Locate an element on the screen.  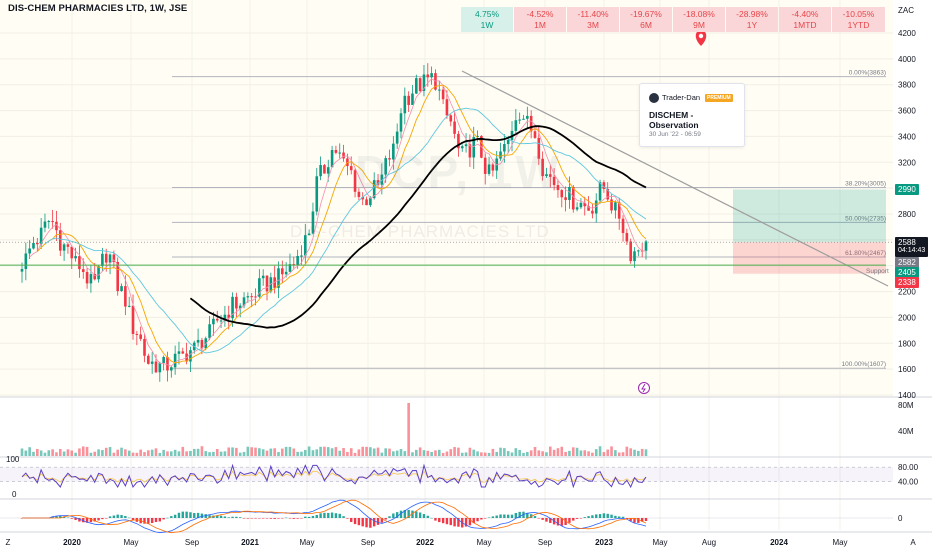
last-price-tag: 2588 04:14:43 is located at coordinates (912, 247).